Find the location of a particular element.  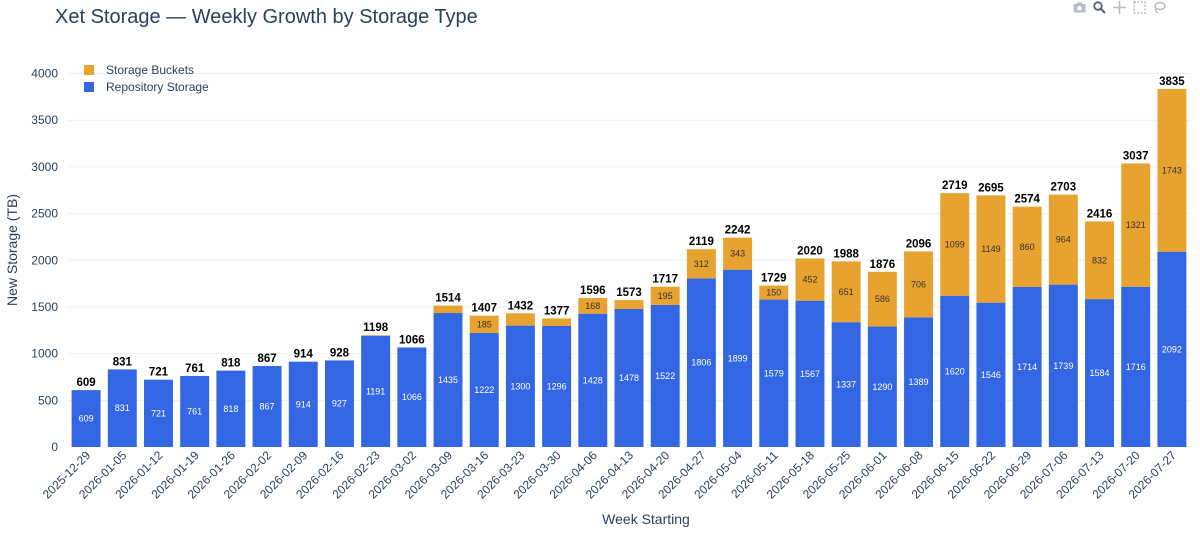

bar-total-label: 914 is located at coordinates (304, 355).